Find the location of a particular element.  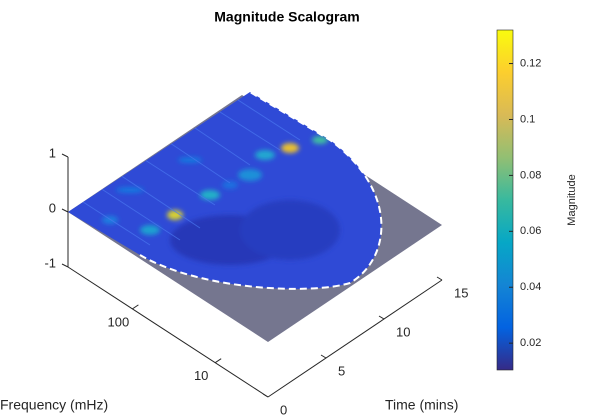

colorbar-label: Magnitude is located at coordinates (572, 199).